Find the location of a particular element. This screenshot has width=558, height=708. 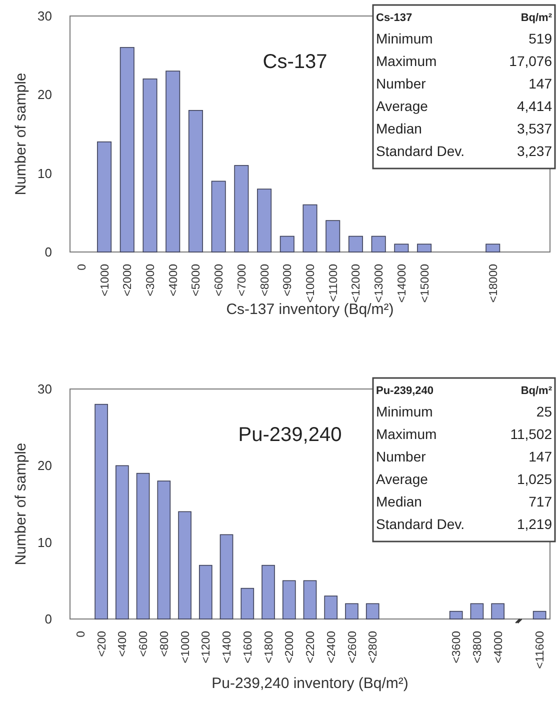

x-tick-label: <12000 is located at coordinates (356, 283).